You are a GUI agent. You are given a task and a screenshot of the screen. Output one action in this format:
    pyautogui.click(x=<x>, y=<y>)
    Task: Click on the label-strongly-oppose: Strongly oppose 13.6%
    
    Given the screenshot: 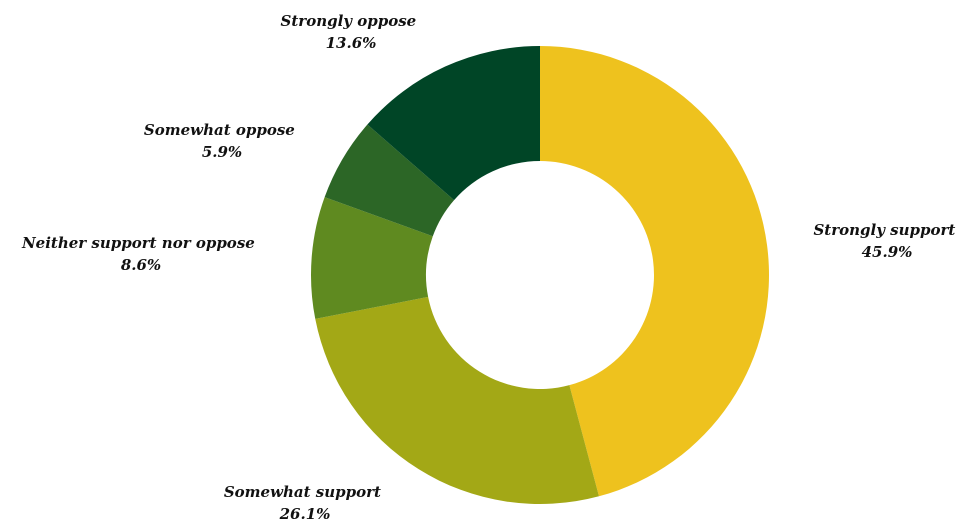 What is the action you would take?
    pyautogui.click(x=351, y=32)
    